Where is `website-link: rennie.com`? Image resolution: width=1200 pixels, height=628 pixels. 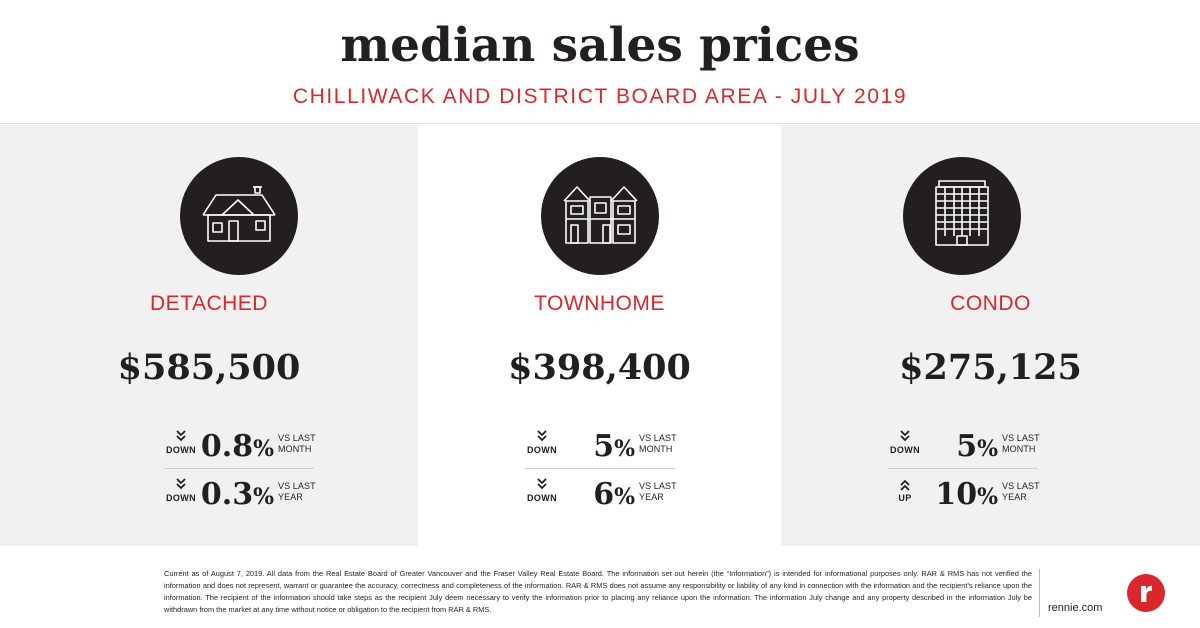 website-link: rennie.com is located at coordinates (1075, 608).